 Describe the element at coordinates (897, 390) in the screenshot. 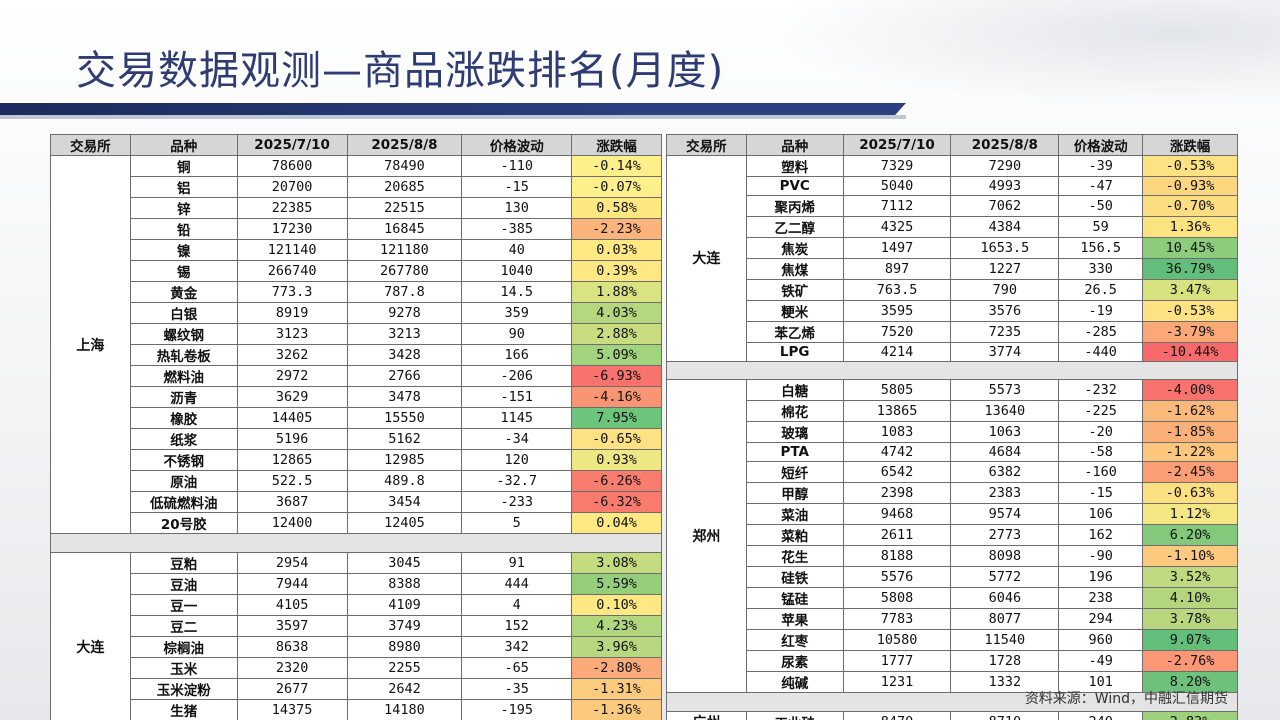

I see `price-start-cell: 5805` at that location.